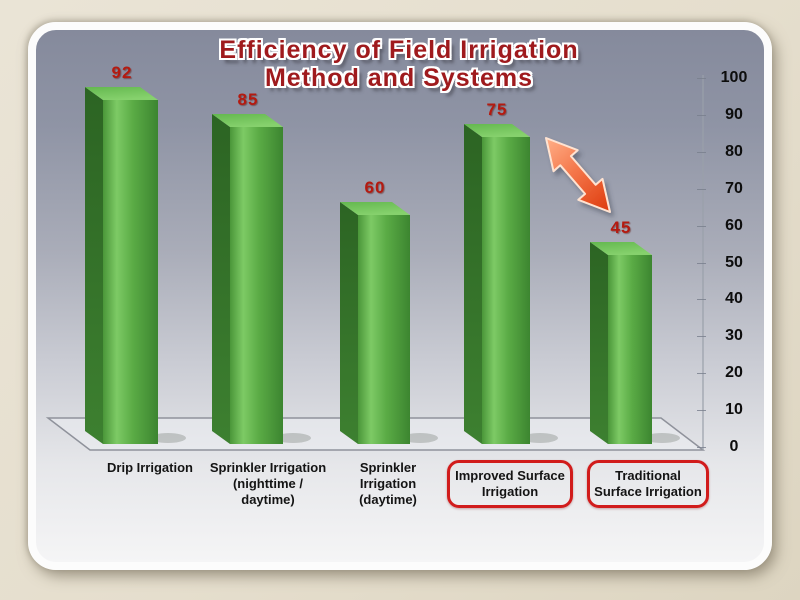 The width and height of the screenshot is (800, 600). I want to click on value-label-sprinkler-night: 85, so click(248, 99).